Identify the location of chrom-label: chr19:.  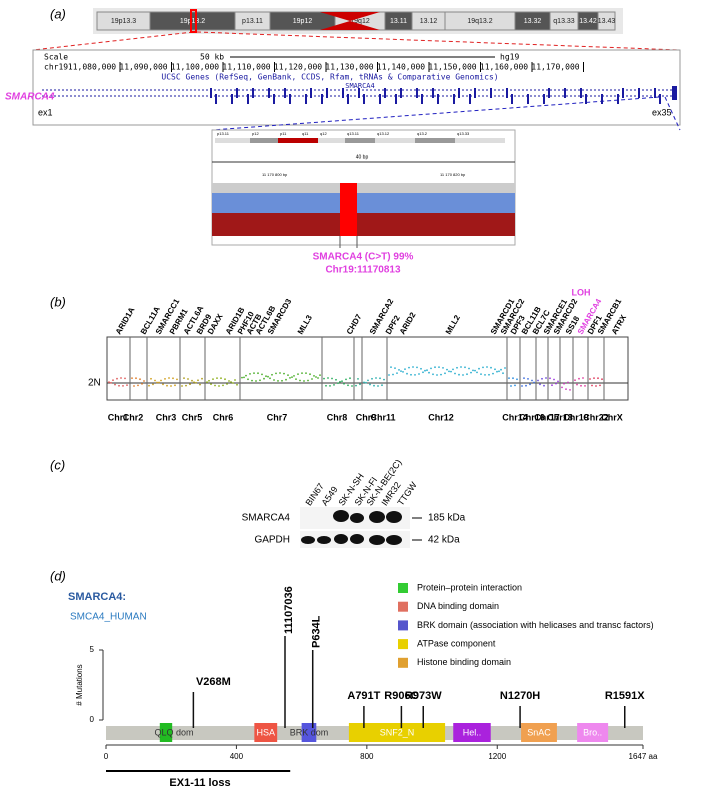
(58, 67).